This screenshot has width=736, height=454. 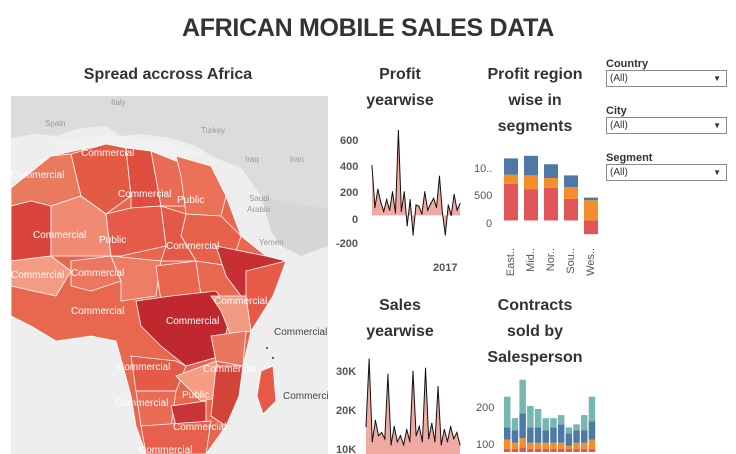 I want to click on region-x-tick: Mid.., so click(x=531, y=260).